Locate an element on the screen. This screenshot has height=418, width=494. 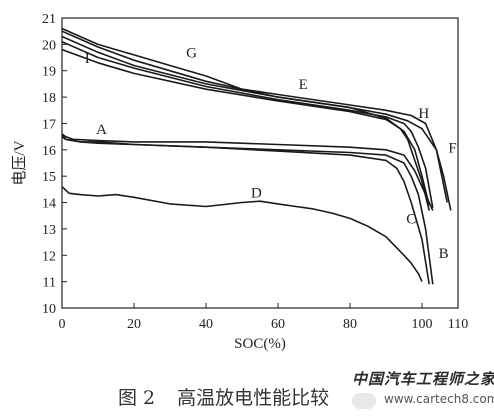
y-axis-ticks: 10 11 12 13 14 15 16 17 18 19 20 21 is located at coordinates (54, 164).